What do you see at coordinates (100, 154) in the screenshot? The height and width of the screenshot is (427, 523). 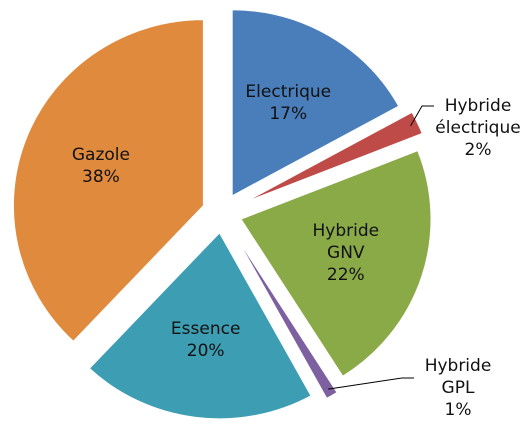 I see `slice-name: Gazole` at bounding box center [100, 154].